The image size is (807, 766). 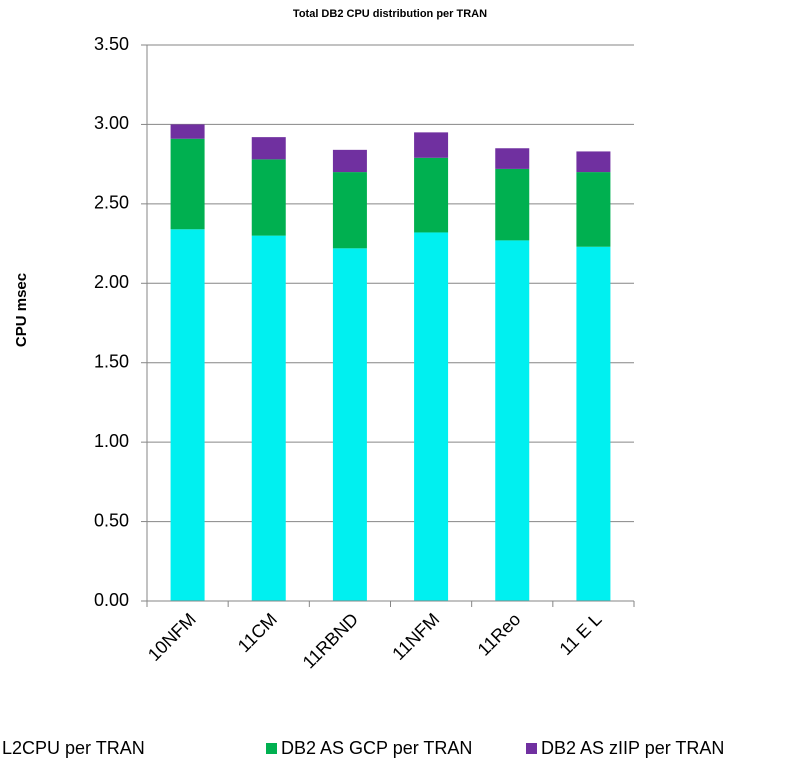 What do you see at coordinates (111, 441) in the screenshot?
I see `y-tick-label: 1.00` at bounding box center [111, 441].